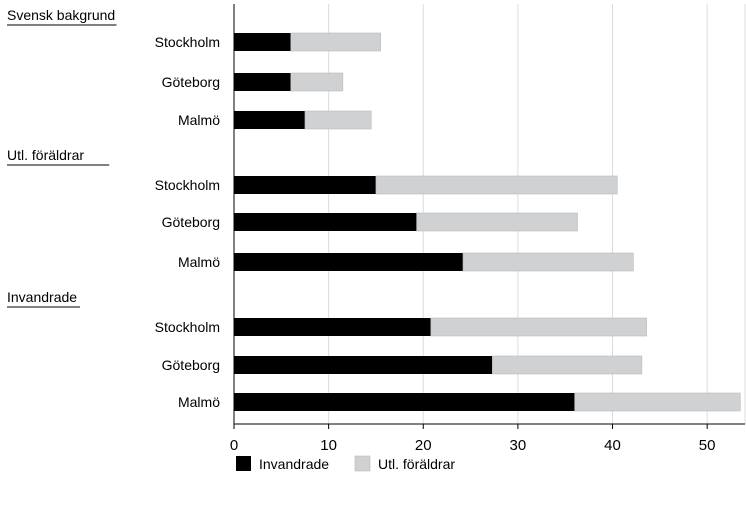  I want to click on x-tick-label: 10, so click(328, 445).